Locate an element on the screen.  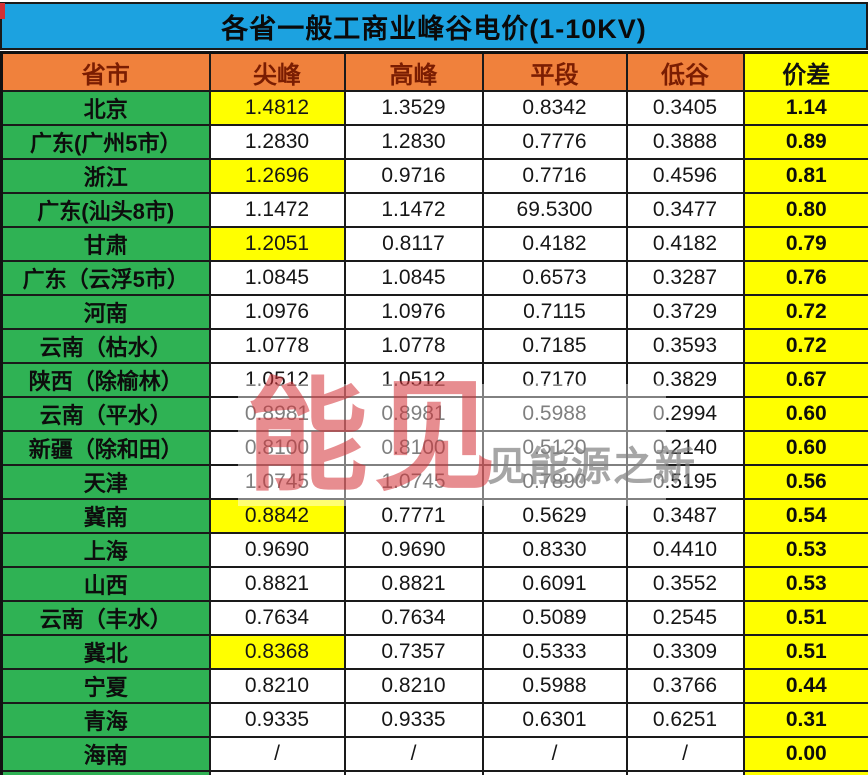
diff-cell: 1.14 is located at coordinates (805, 108).